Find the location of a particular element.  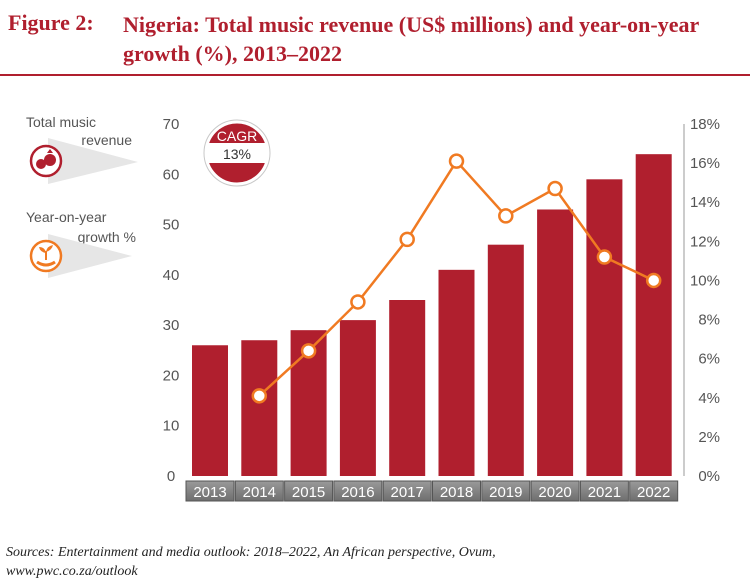

x-tick-label: 2017 is located at coordinates (407, 492).